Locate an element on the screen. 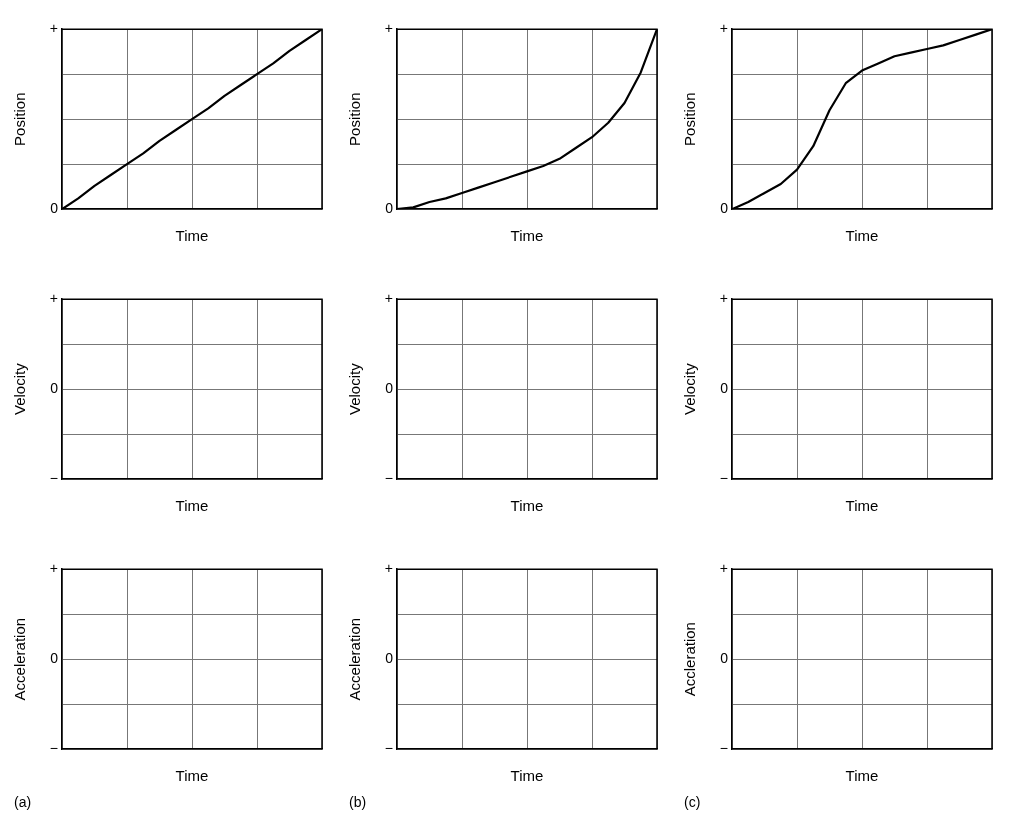  text: (a) is located at coordinates (23, 802).